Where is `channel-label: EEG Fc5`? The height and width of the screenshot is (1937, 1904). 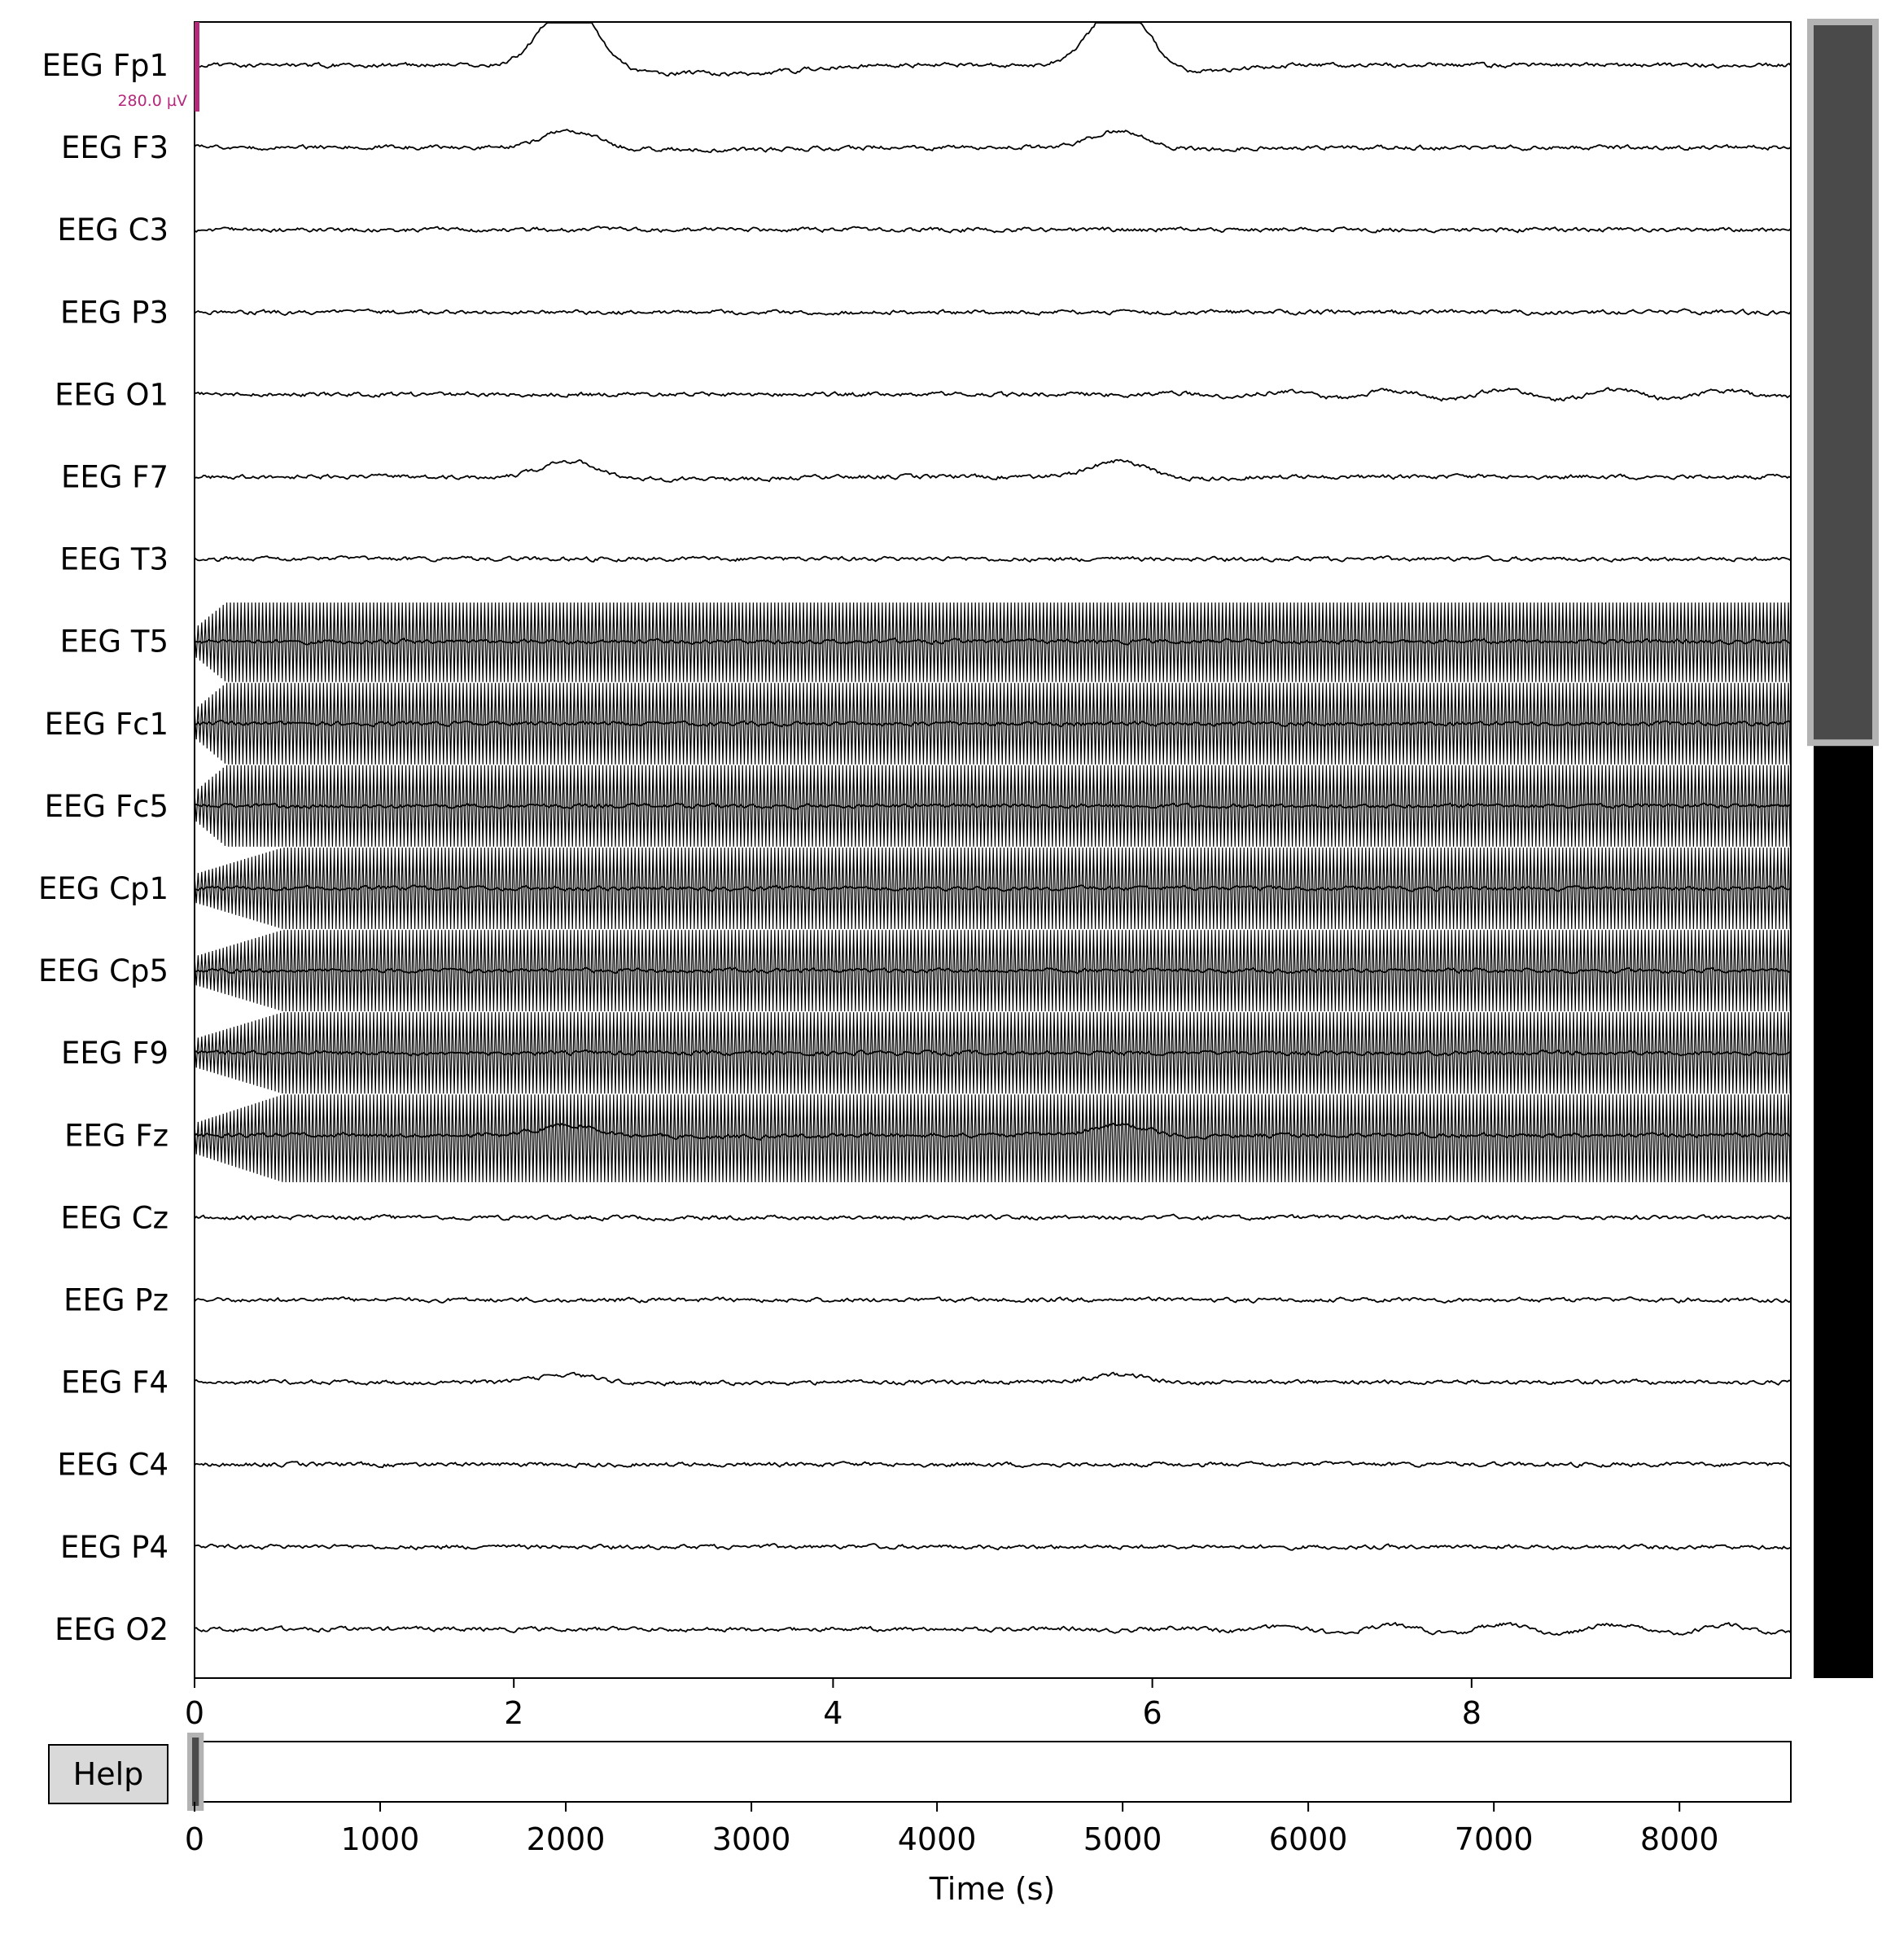 channel-label: EEG Fc5 is located at coordinates (107, 806).